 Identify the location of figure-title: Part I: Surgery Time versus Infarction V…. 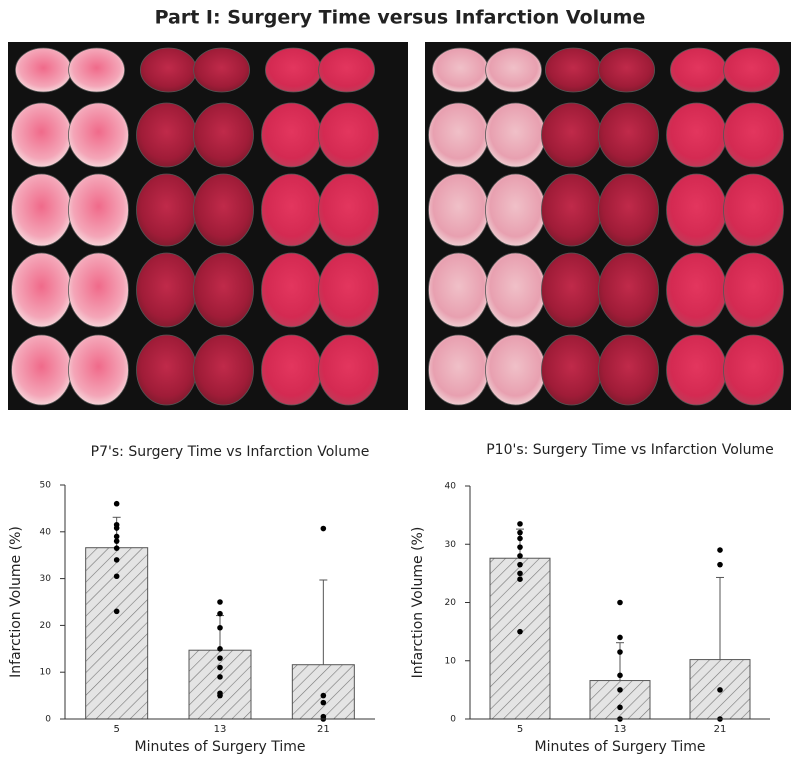
(400, 18).